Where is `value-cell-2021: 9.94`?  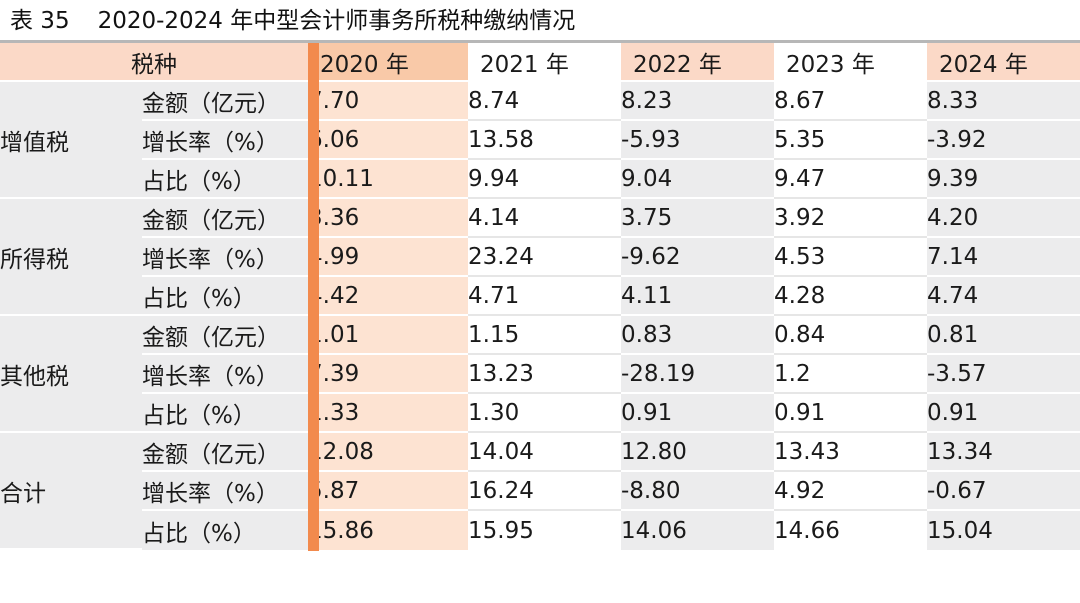
value-cell-2021: 9.94 is located at coordinates (544, 179).